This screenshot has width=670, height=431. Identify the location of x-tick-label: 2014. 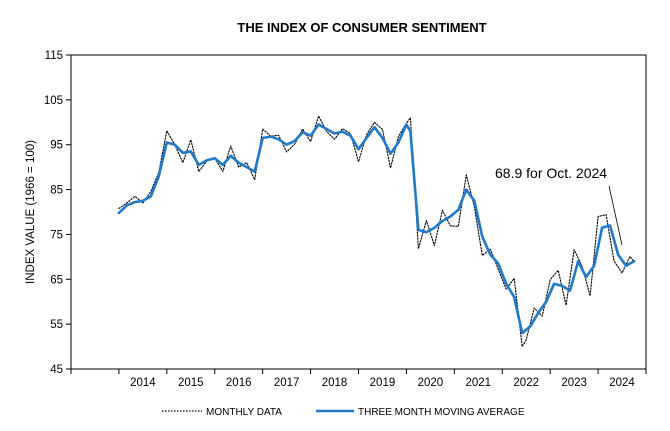
(143, 383).